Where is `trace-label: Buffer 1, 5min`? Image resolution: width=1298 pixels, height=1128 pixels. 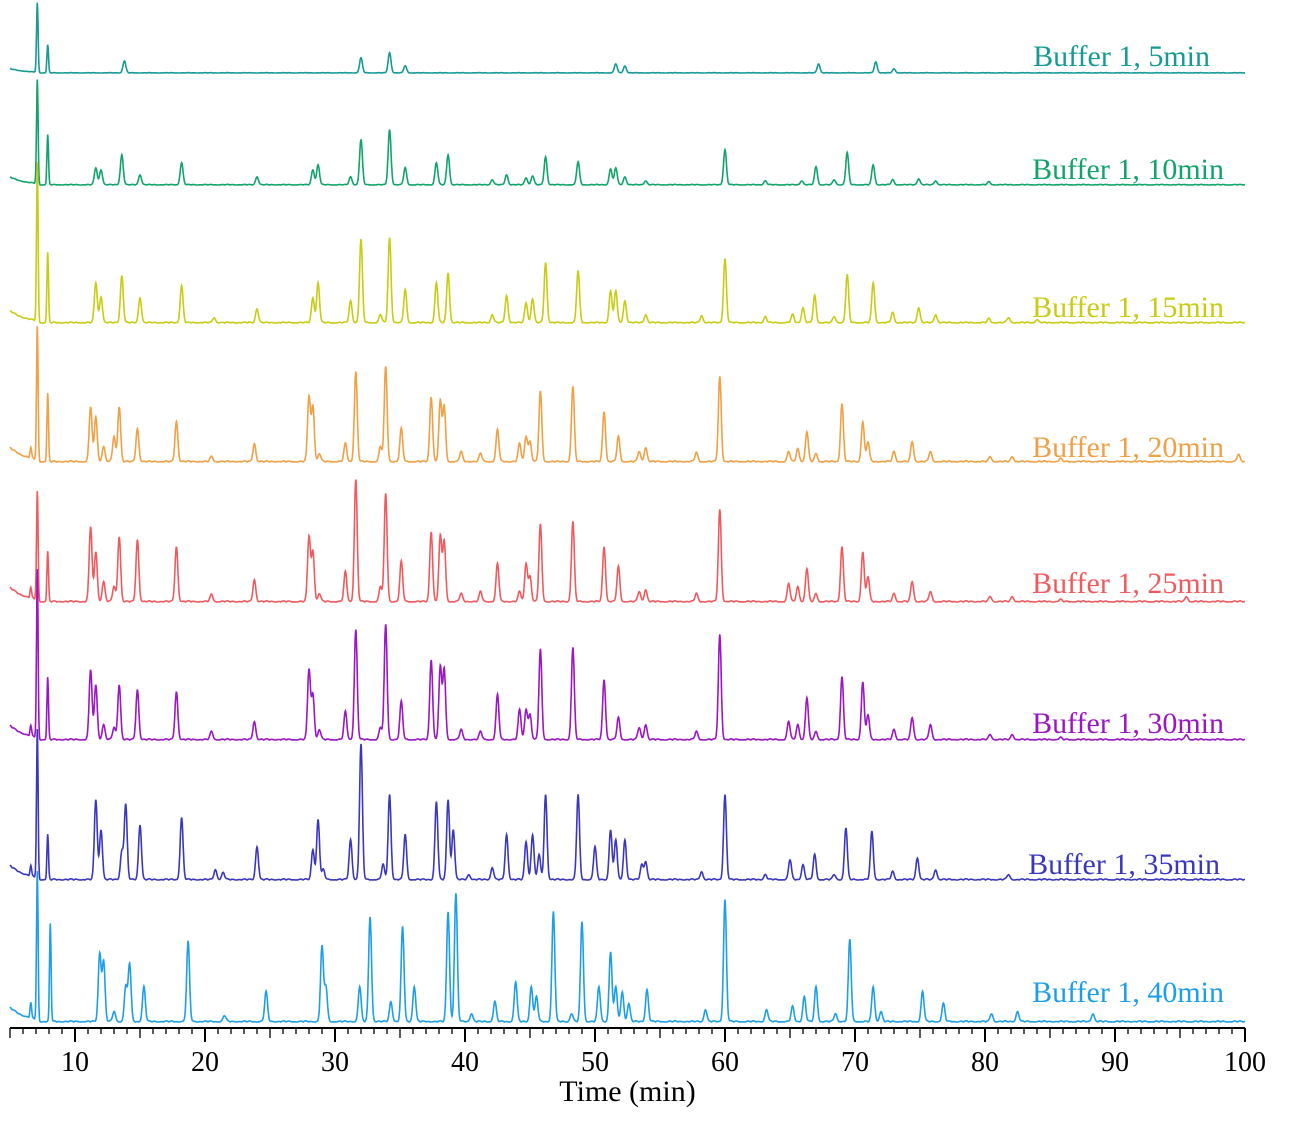 trace-label: Buffer 1, 5min is located at coordinates (1121, 56).